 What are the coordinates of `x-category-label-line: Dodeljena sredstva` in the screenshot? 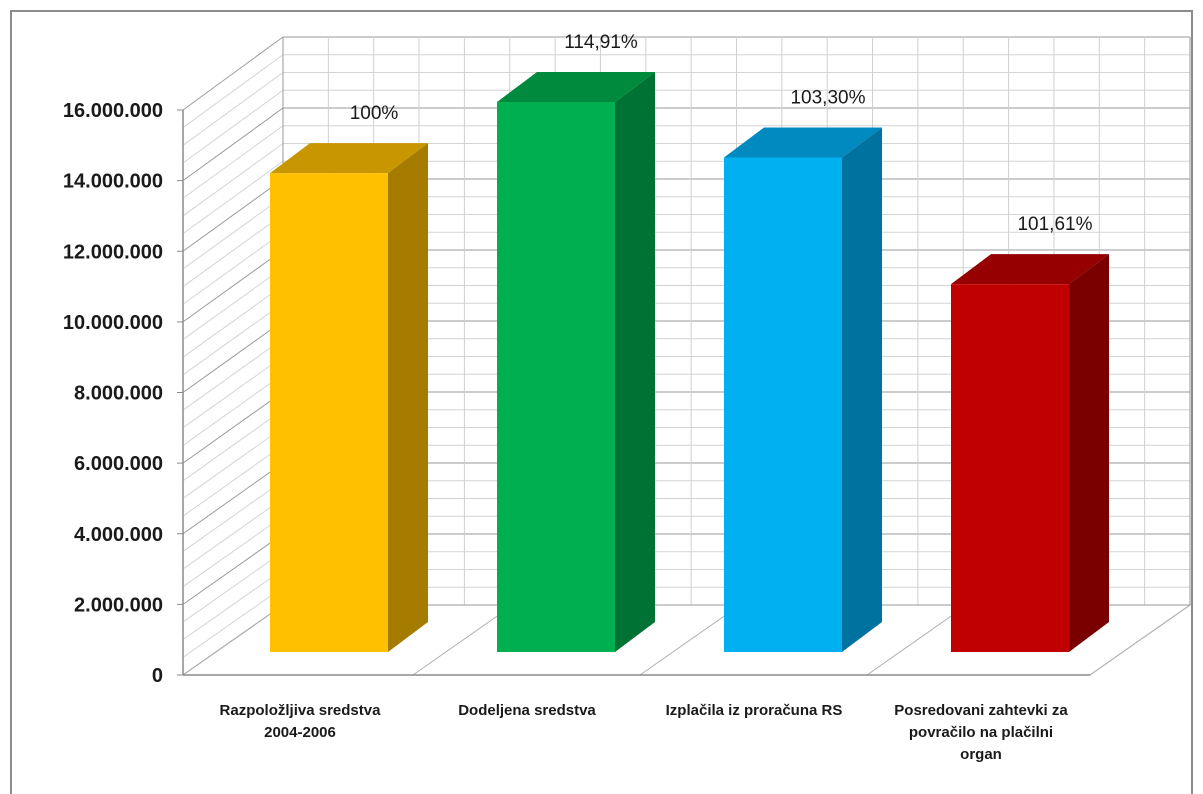 It's located at (527, 710).